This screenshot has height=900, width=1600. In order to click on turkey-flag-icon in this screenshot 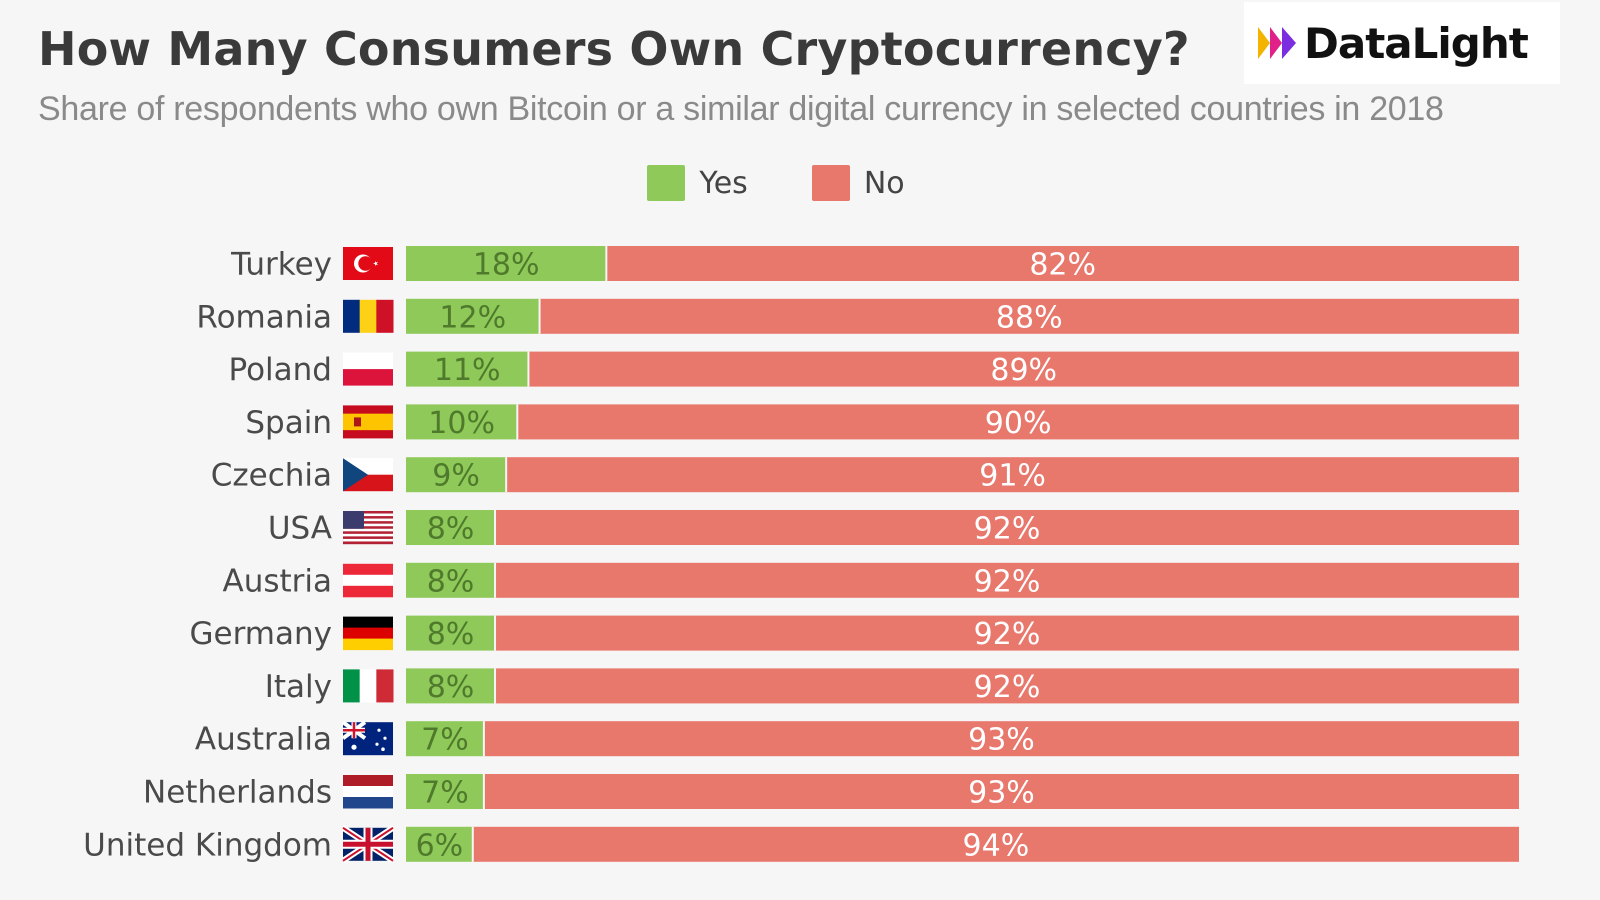, I will do `click(368, 263)`.